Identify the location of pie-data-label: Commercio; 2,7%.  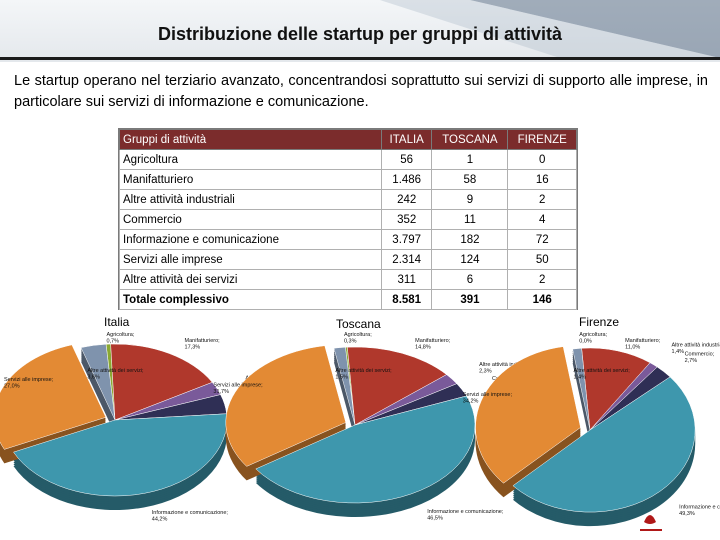
(700, 357).